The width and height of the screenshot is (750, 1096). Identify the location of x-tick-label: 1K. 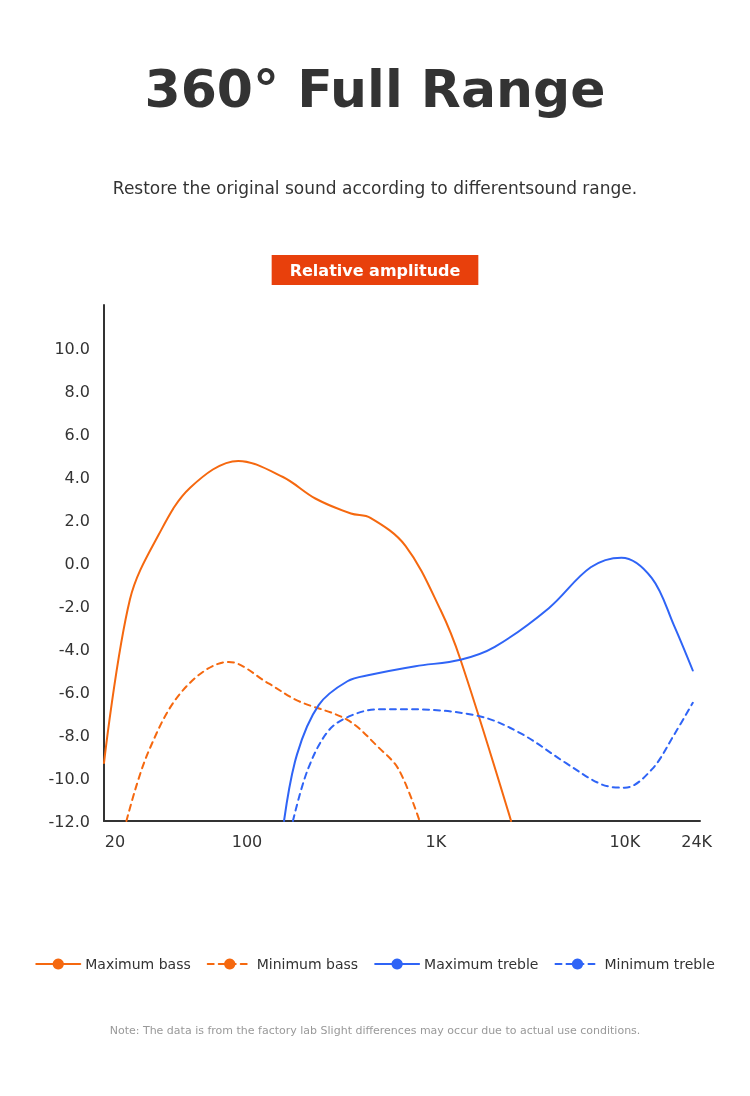
(436, 841).